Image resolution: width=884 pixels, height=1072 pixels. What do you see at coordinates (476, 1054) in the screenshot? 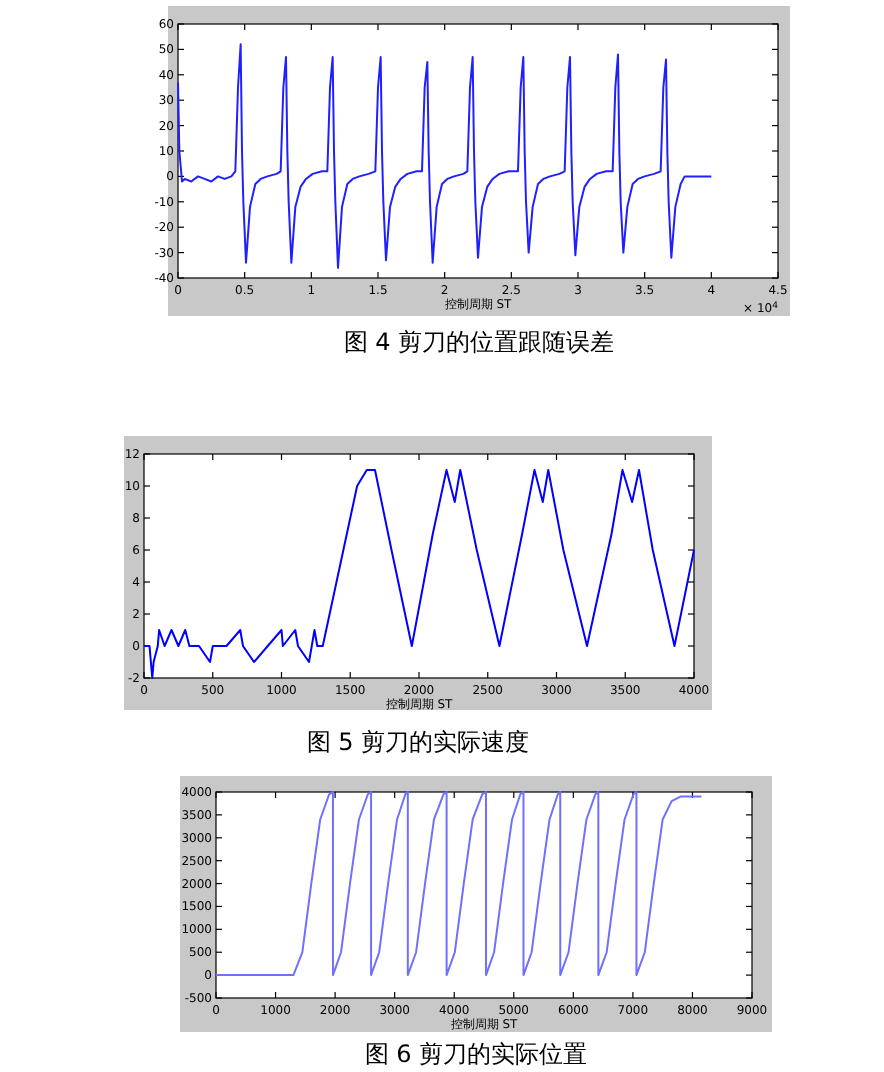
I see `text: 图 6 剪刀的实际位置` at bounding box center [476, 1054].